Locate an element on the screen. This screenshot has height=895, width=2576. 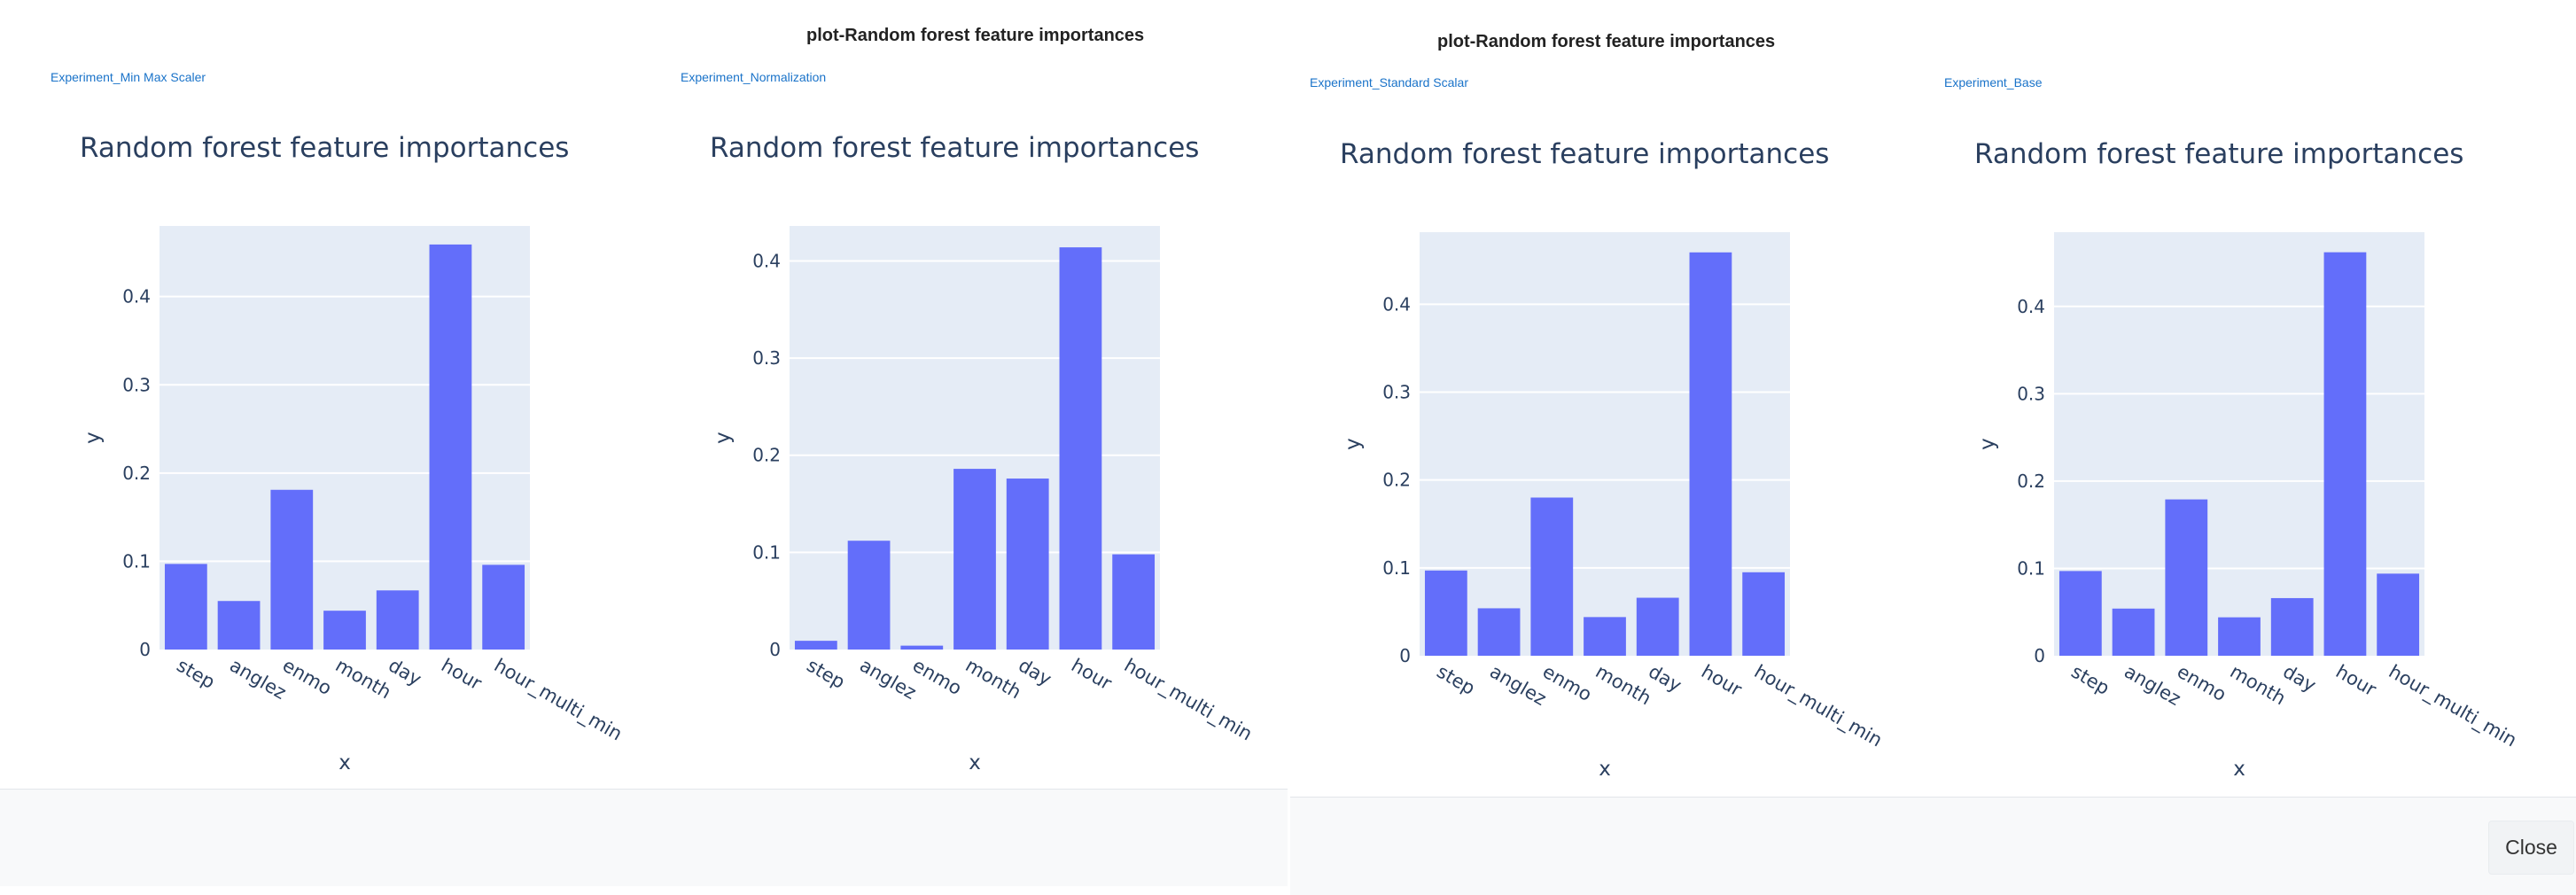
experiment-link-min-max-scaler: Experiment_Min Max Scaler is located at coordinates (128, 77).